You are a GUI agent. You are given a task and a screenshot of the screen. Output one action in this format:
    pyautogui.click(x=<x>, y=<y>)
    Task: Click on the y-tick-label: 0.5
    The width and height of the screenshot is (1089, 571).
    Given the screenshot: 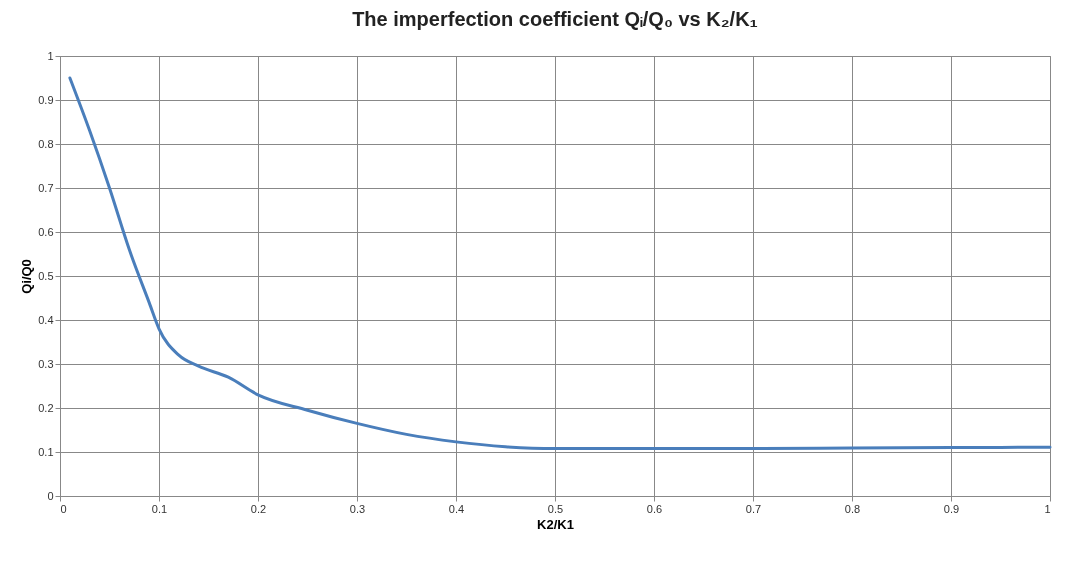 What is the action you would take?
    pyautogui.click(x=46, y=275)
    